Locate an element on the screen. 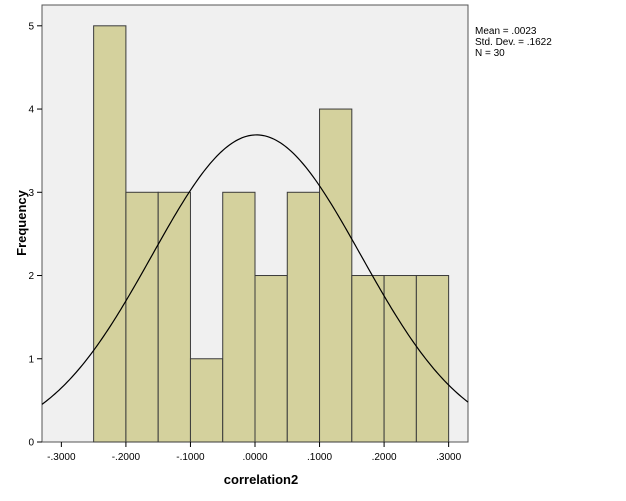 The image size is (626, 501). y-axis: 0 1 2 3 4 5 is located at coordinates (35, 235).